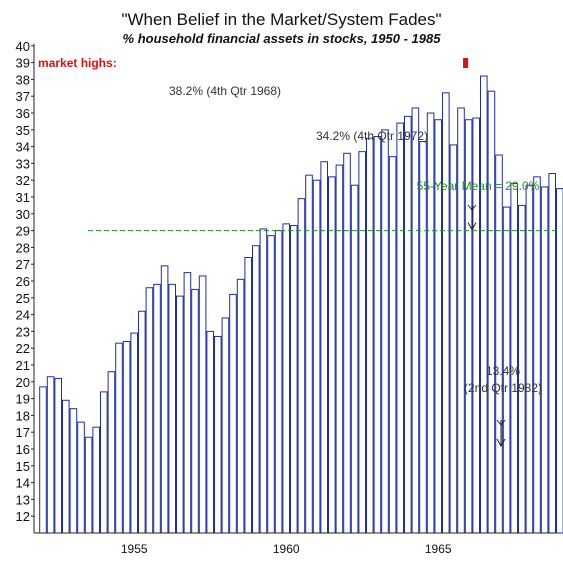 Image resolution: width=563 pixels, height=572 pixels. I want to click on x-tick-label: 1955, so click(134, 549).